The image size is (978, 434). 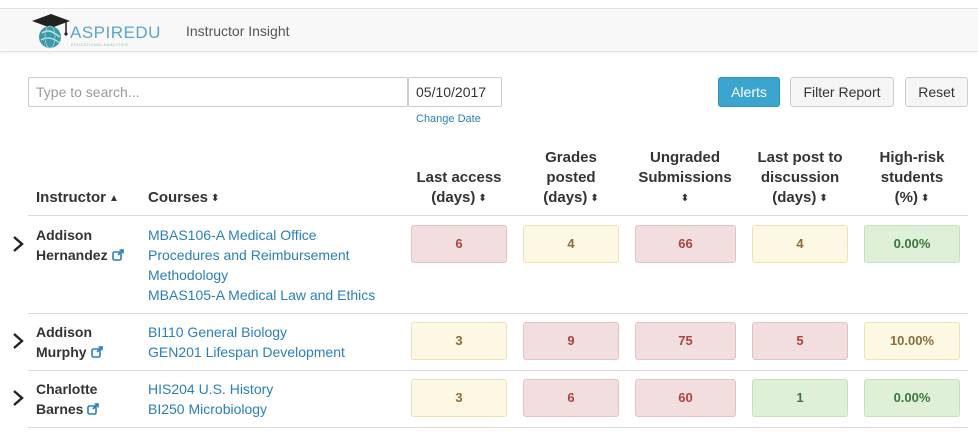 What do you see at coordinates (448, 119) in the screenshot?
I see `change-date-link: Change Date` at bounding box center [448, 119].